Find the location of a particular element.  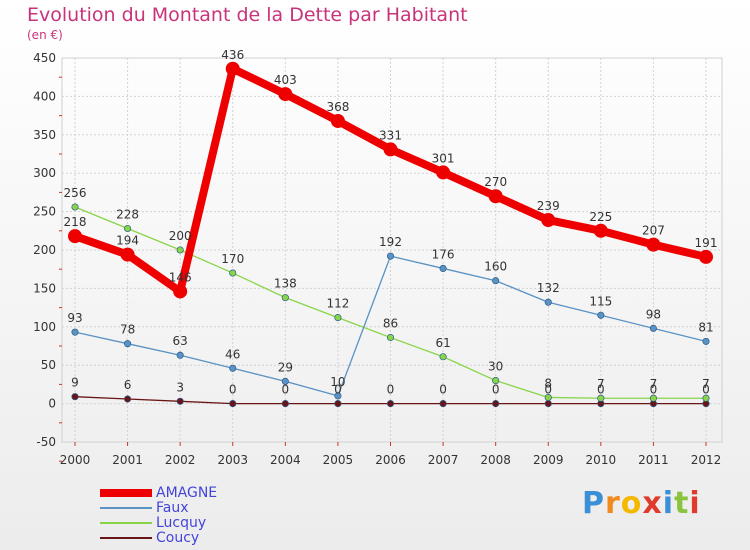

x-tick-label: 2011 is located at coordinates (653, 460).